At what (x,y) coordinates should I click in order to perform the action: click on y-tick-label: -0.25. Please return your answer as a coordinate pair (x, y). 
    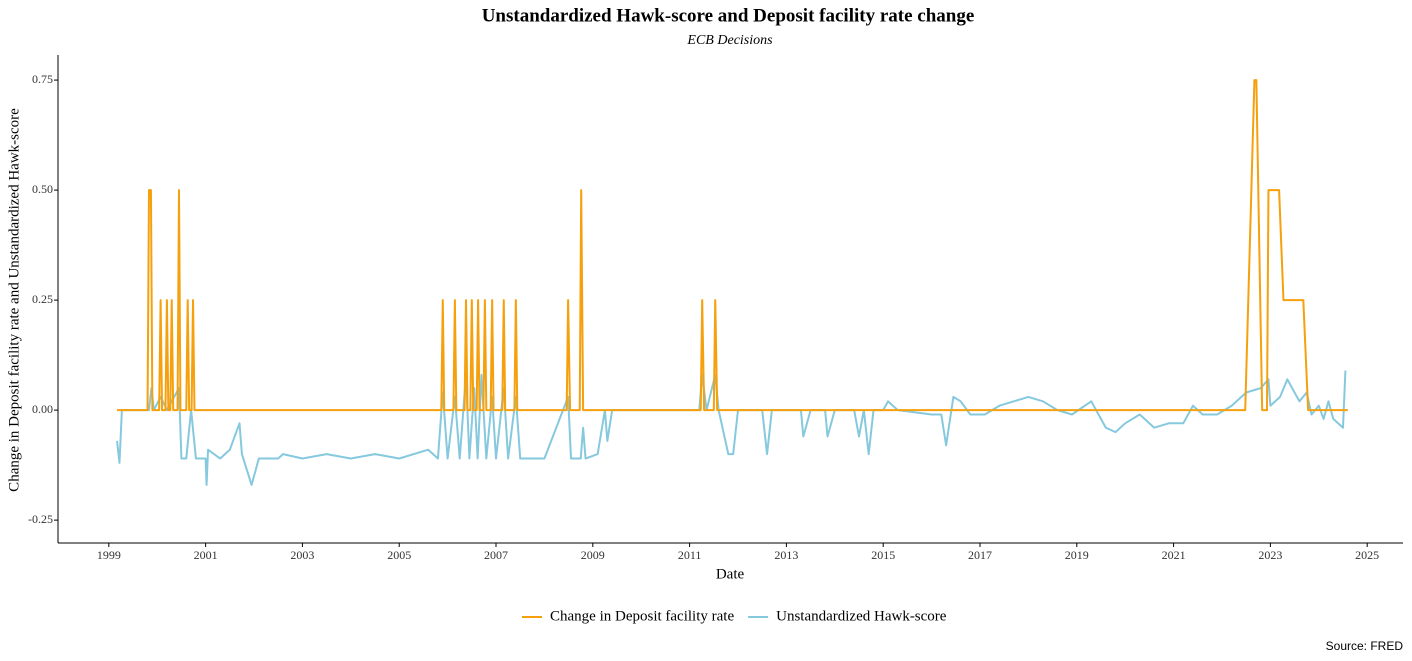
    Looking at the image, I should click on (40, 519).